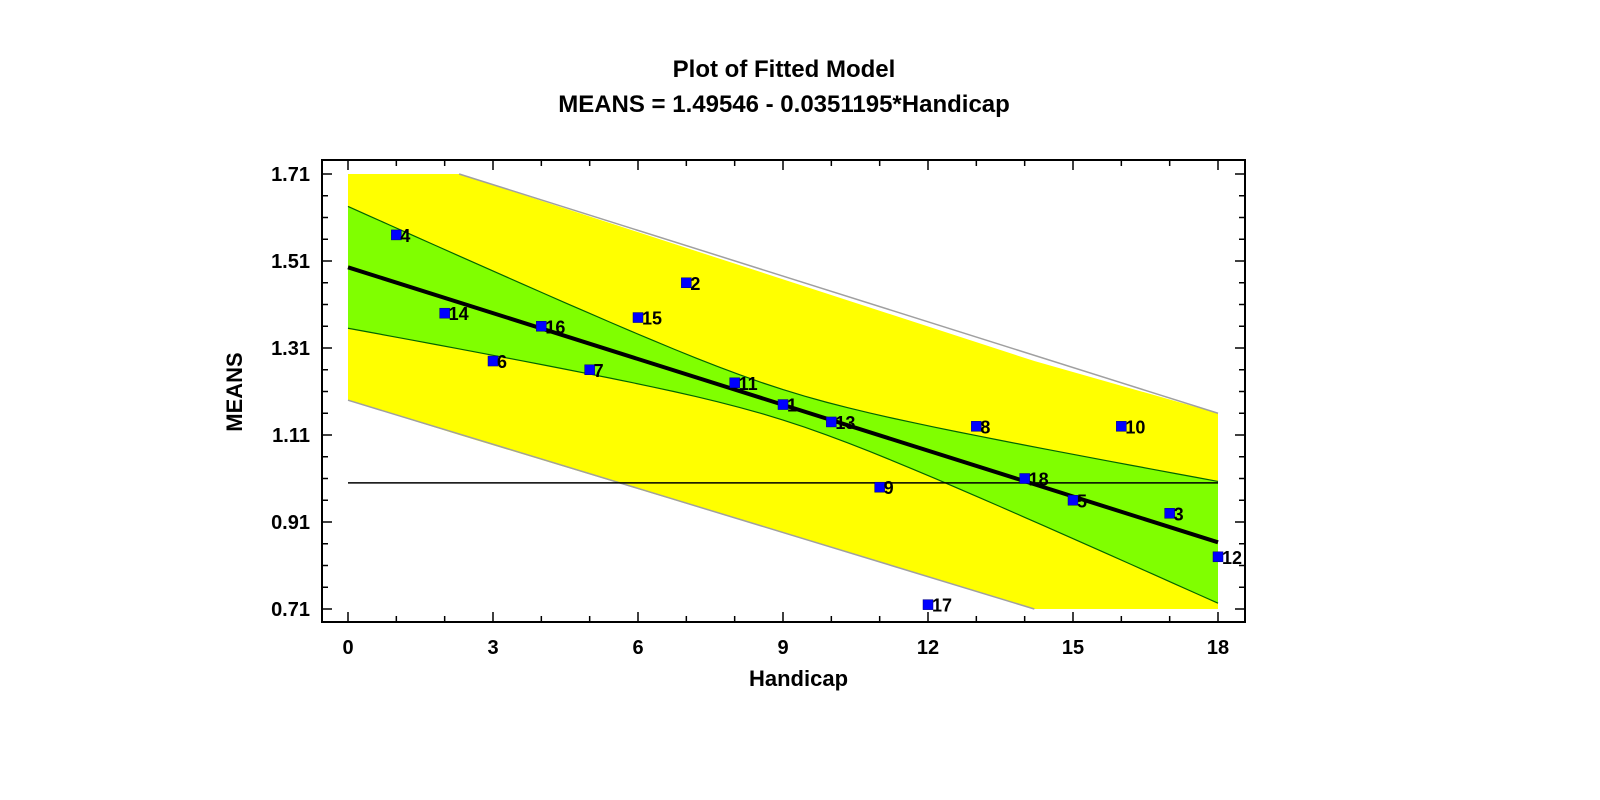 This screenshot has width=1600, height=800. Describe the element at coordinates (782, 648) in the screenshot. I see `x-tick-label: 9` at that location.